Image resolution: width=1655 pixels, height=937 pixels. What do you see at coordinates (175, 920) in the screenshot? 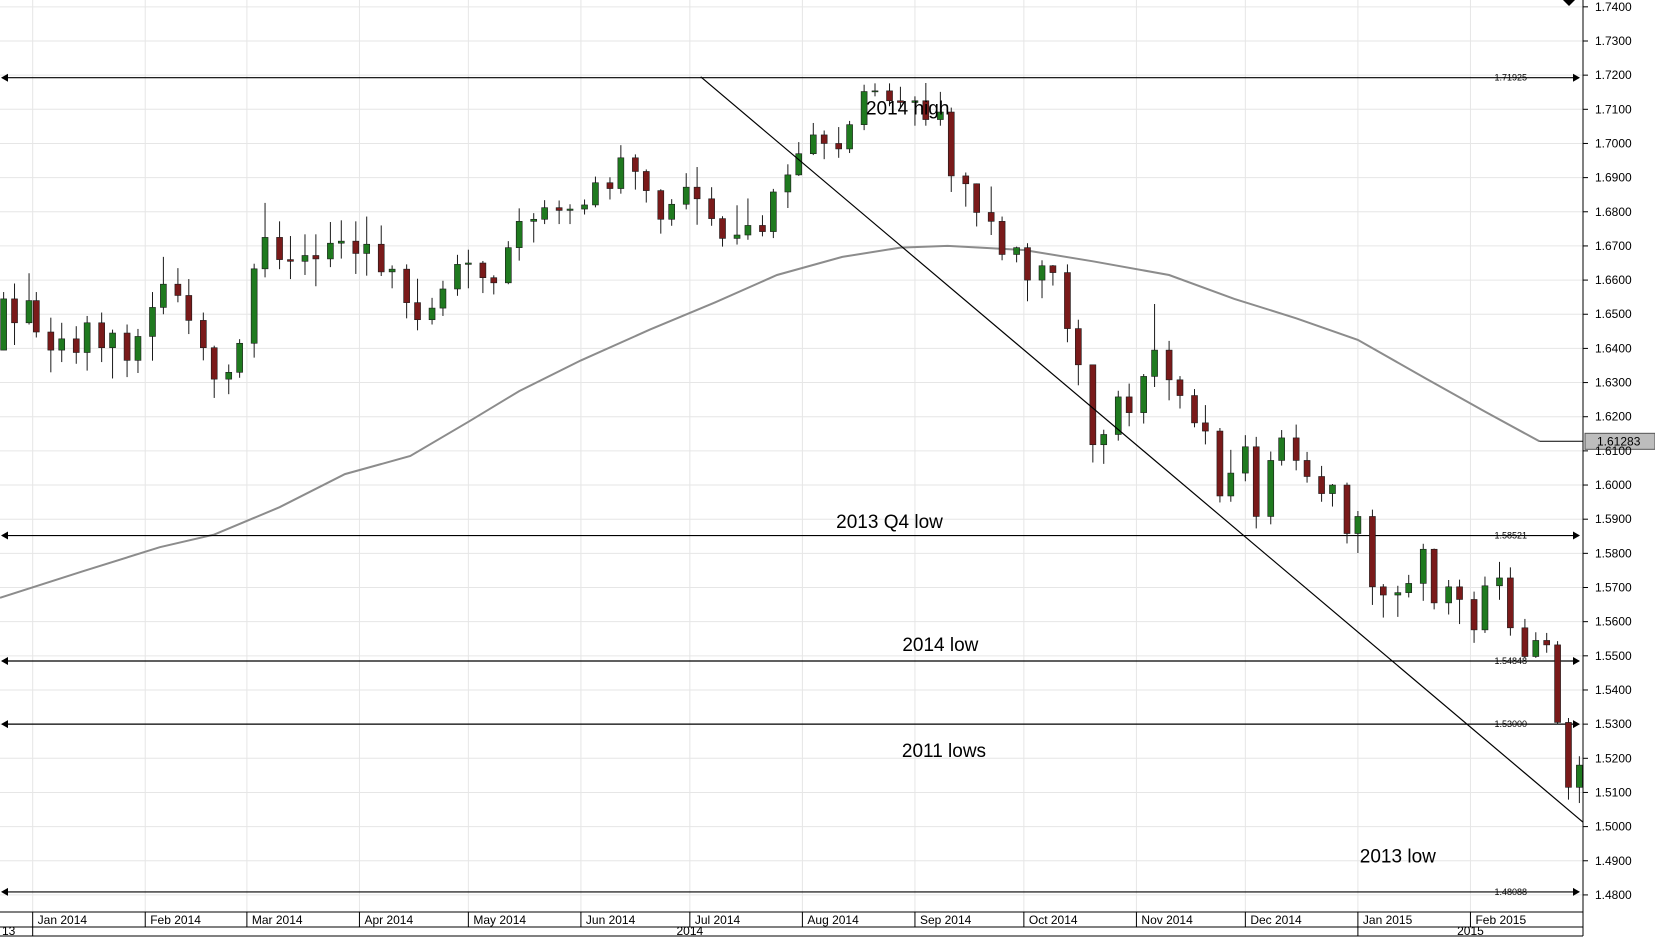
I see `x-tick-label: Feb 2014` at bounding box center [175, 920].